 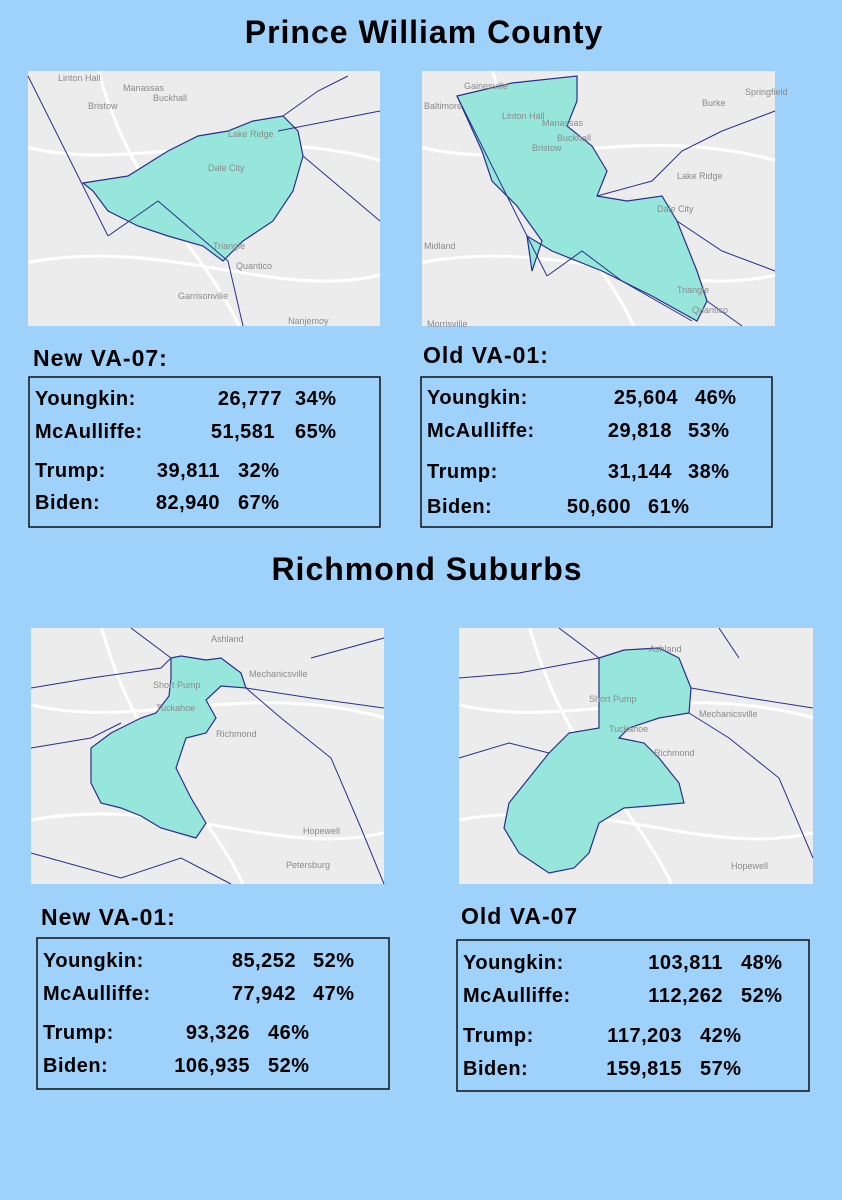 I want to click on vote-count: 103,811, so click(x=685, y=963).